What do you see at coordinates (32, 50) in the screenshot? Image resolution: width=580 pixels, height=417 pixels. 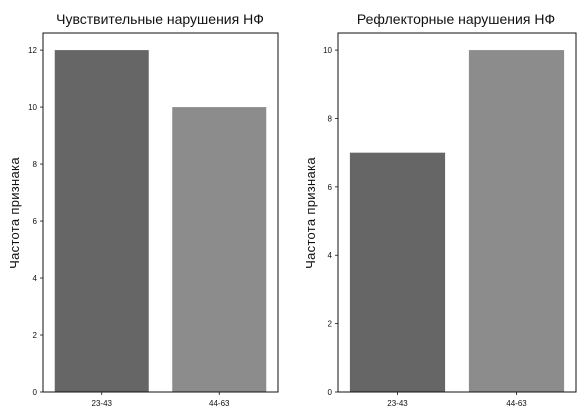 I see `chart-left-y-tick-label: 12` at bounding box center [32, 50].